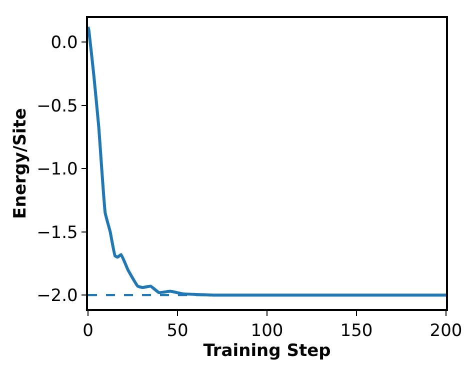 The width and height of the screenshot is (474, 379). I want to click on y-tick-label: −0.5, so click(57, 106).